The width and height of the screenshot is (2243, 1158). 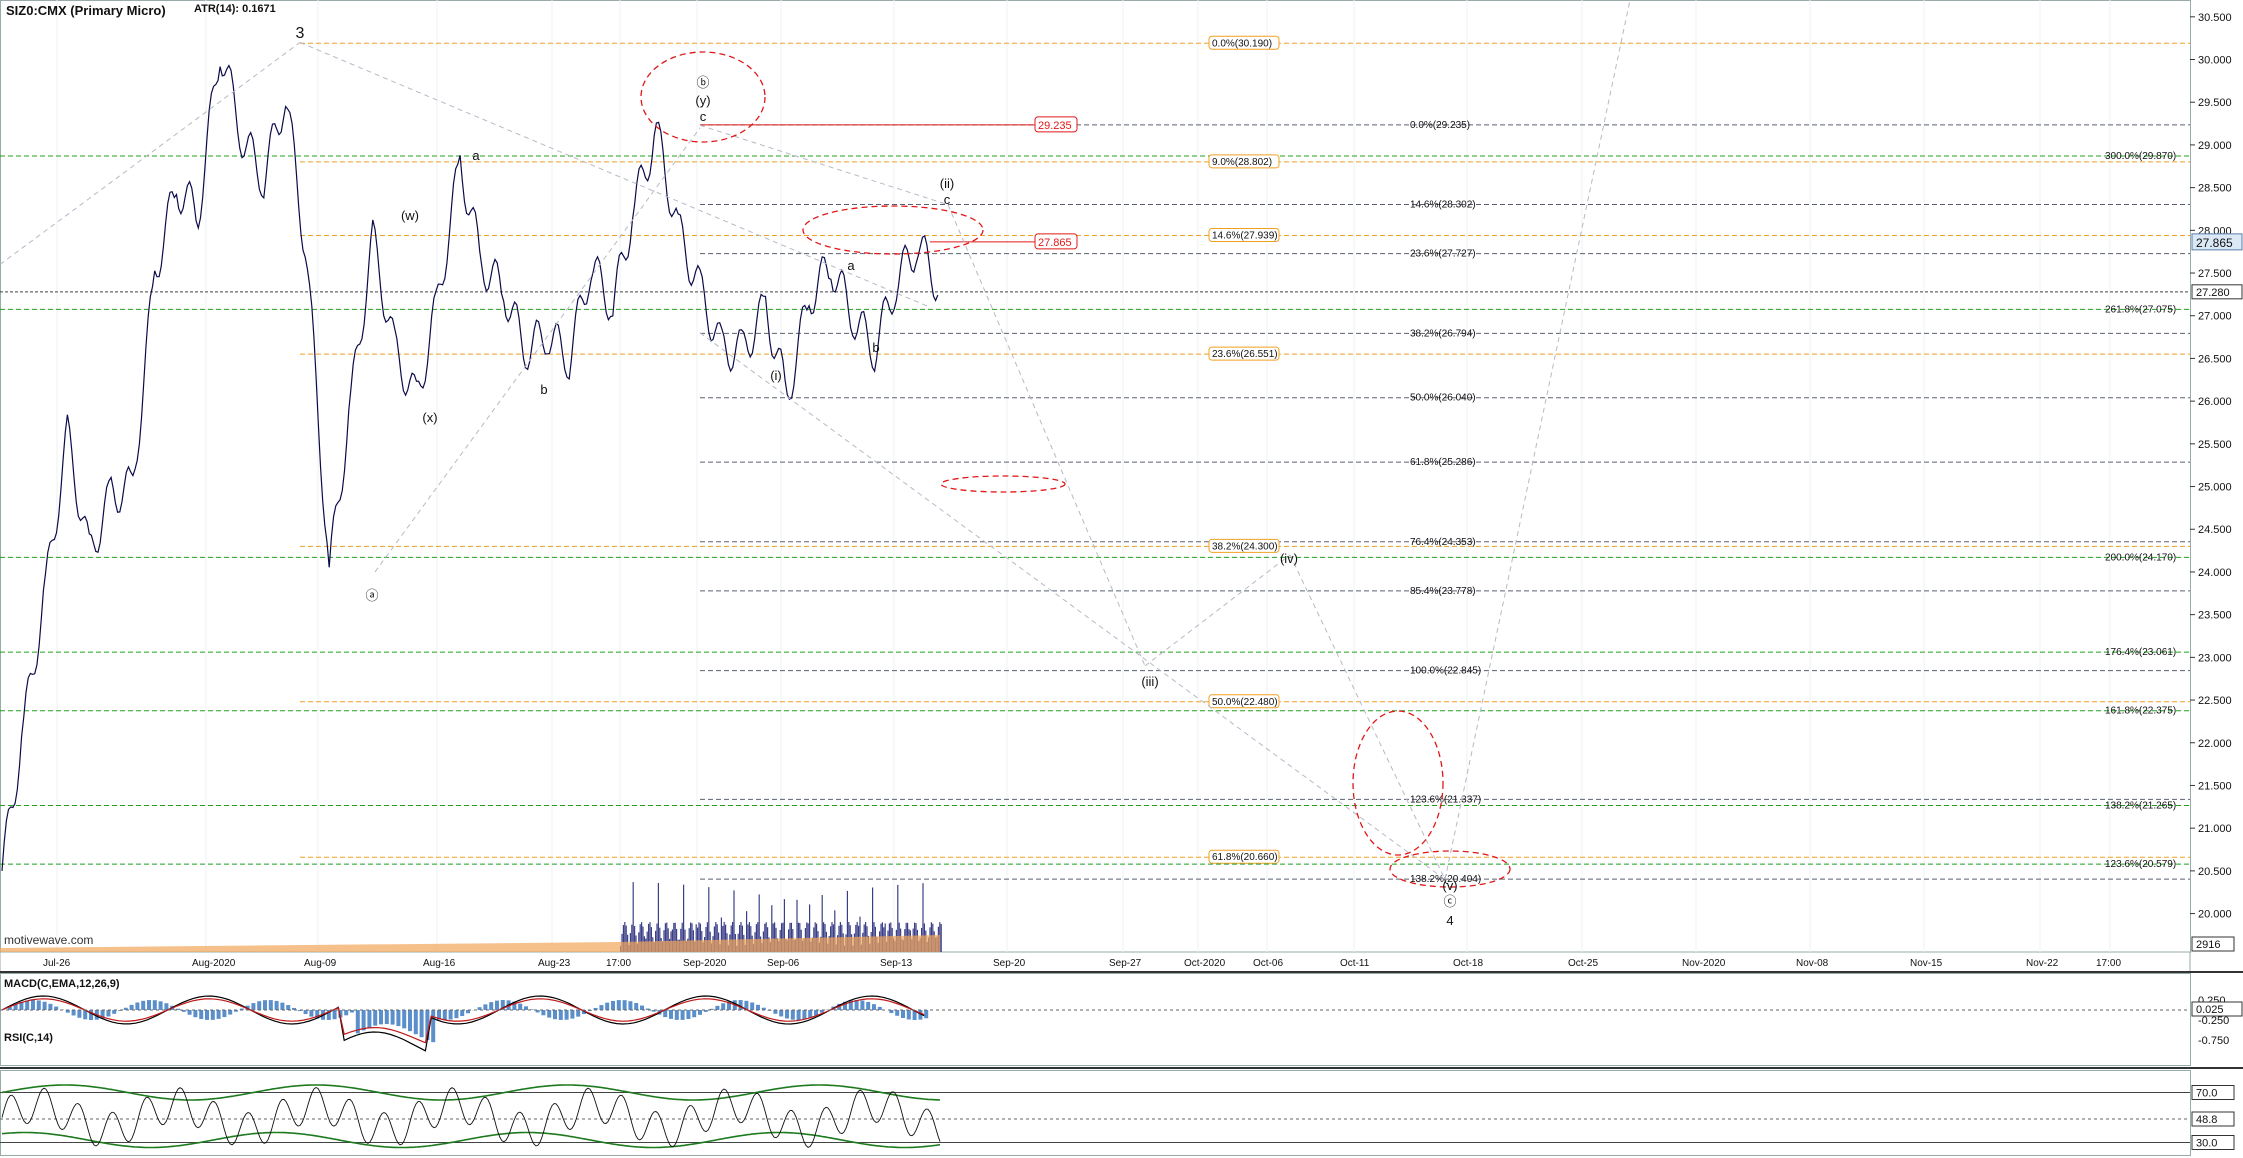 What do you see at coordinates (1443, 205) in the screenshot?
I see `fib-level-label: 14.6%(28.302)` at bounding box center [1443, 205].